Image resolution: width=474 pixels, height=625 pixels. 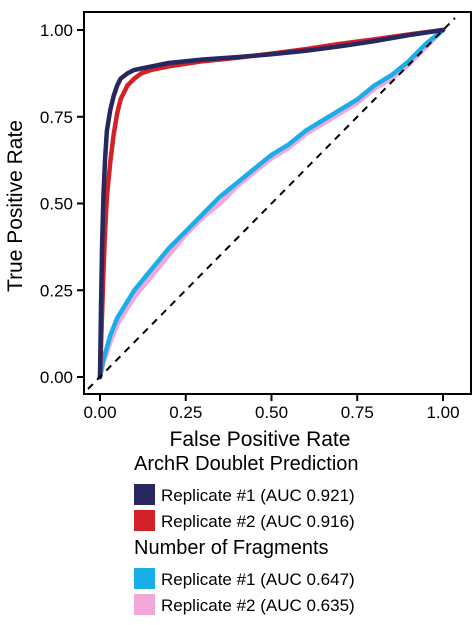 I want to click on legend-group-title: ArchR Doublet Prediction, so click(x=246, y=464).